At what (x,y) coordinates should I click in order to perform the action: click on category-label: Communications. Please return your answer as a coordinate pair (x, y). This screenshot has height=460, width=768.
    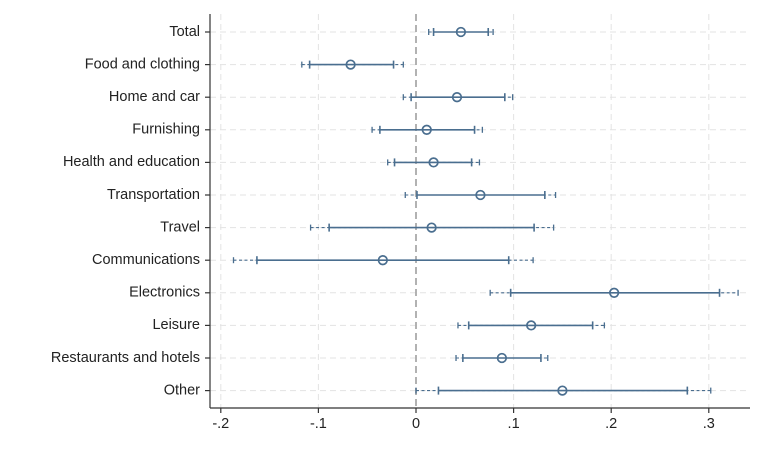
    Looking at the image, I should click on (146, 260).